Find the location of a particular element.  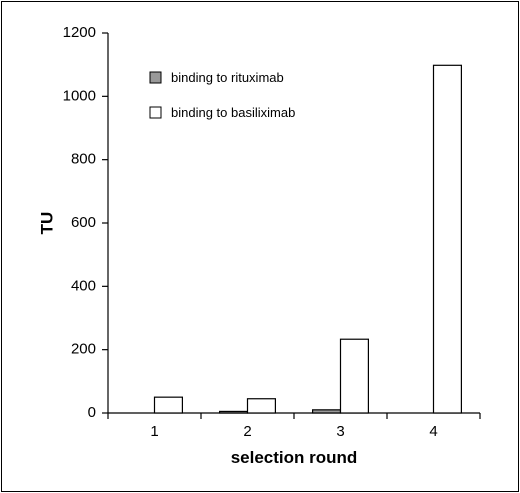

y-tick-label: 1000 is located at coordinates (79, 95).